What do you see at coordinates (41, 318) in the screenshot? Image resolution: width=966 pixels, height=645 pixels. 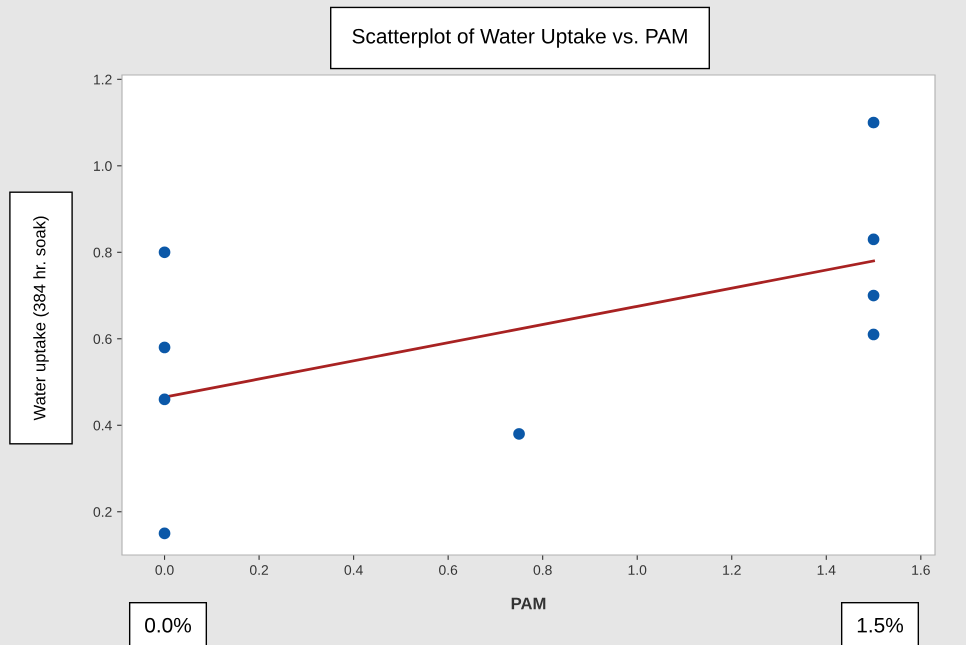 I see `y-axis-title: Water uptake (384 hr. soak)` at bounding box center [41, 318].